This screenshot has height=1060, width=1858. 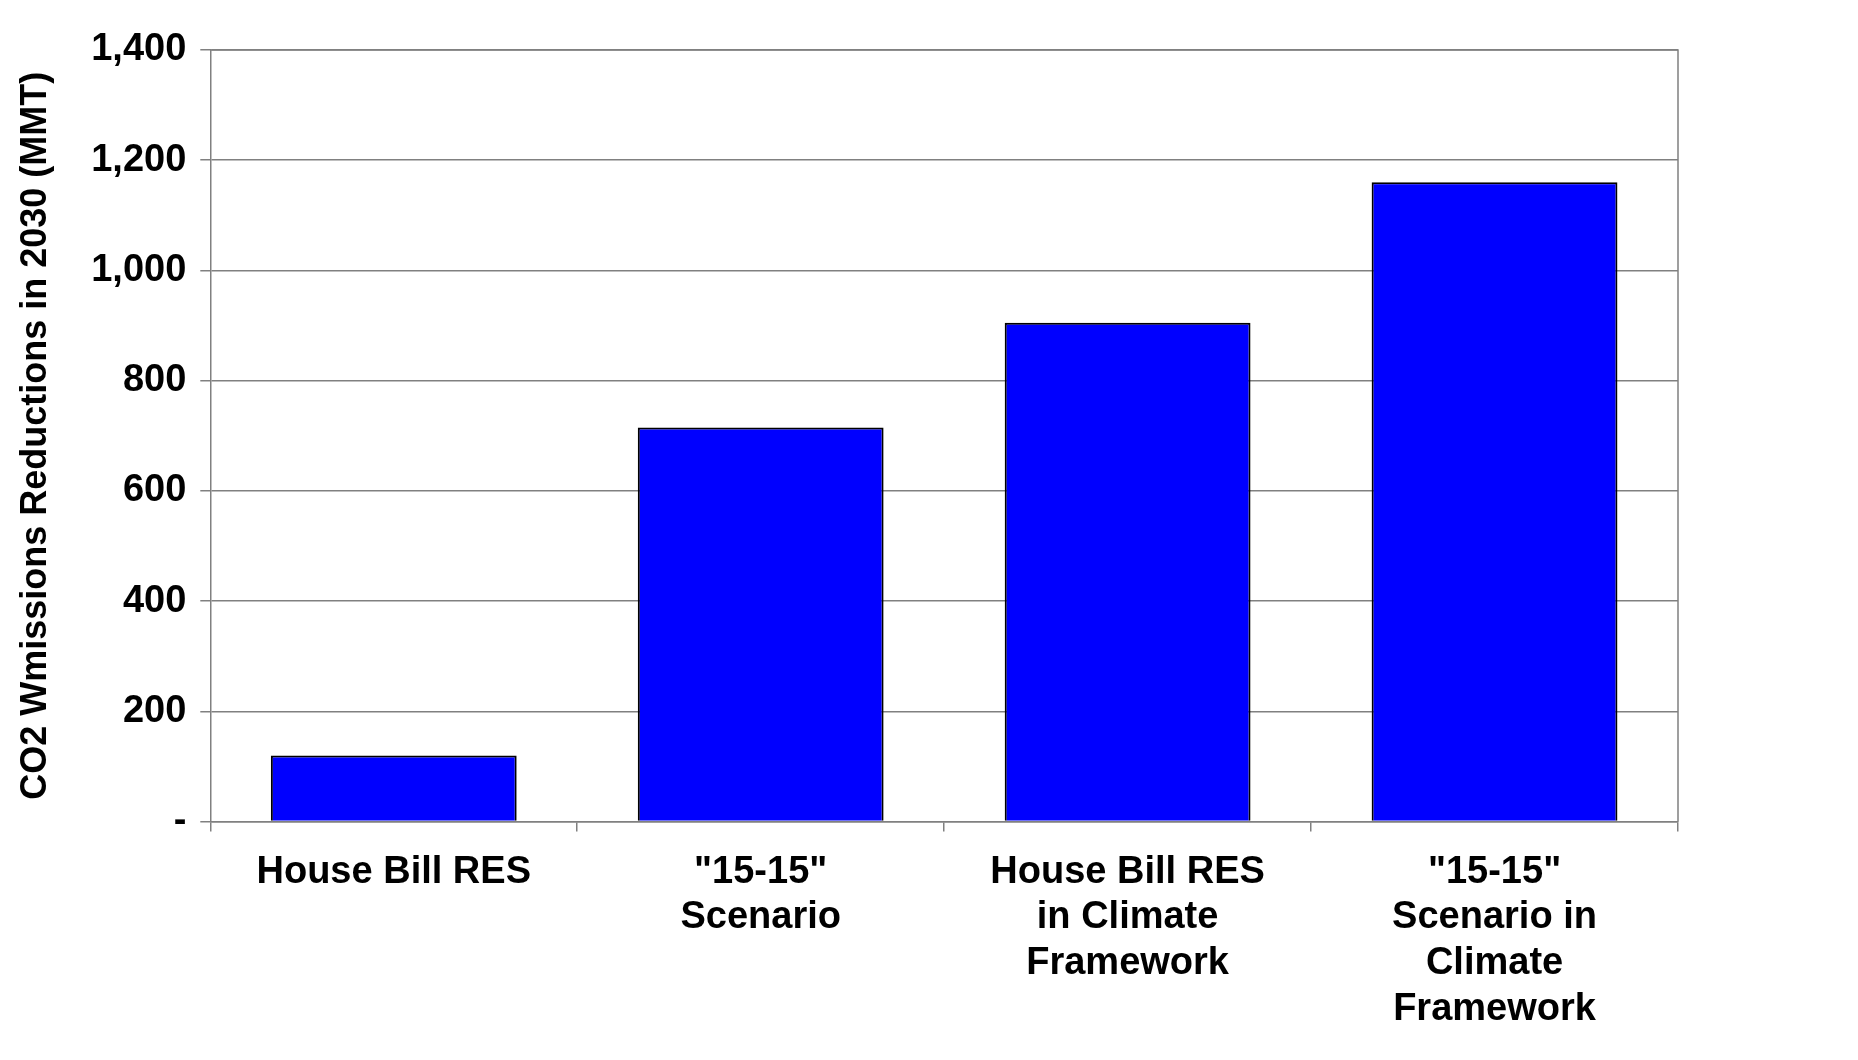 I want to click on y-axis-title: CO2 Wmissions Reductions in 2030 (MMT), so click(x=33, y=435).